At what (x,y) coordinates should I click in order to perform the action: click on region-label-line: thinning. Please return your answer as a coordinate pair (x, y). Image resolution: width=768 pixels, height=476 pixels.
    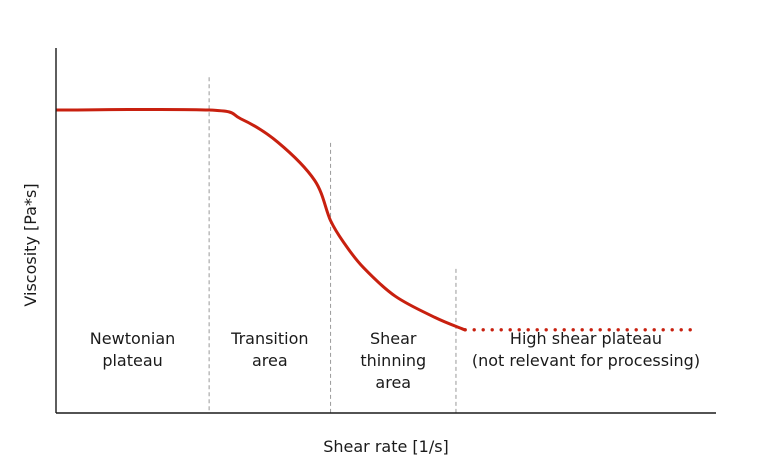
    Looking at the image, I should click on (393, 360).